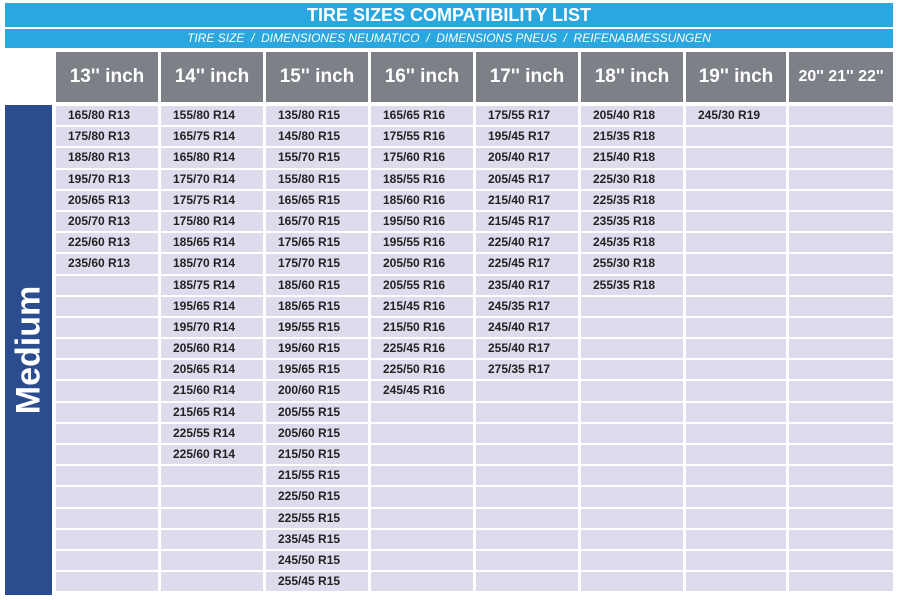 This screenshot has height=600, width=900. What do you see at coordinates (317, 77) in the screenshot?
I see `column-header: 15'' inch` at bounding box center [317, 77].